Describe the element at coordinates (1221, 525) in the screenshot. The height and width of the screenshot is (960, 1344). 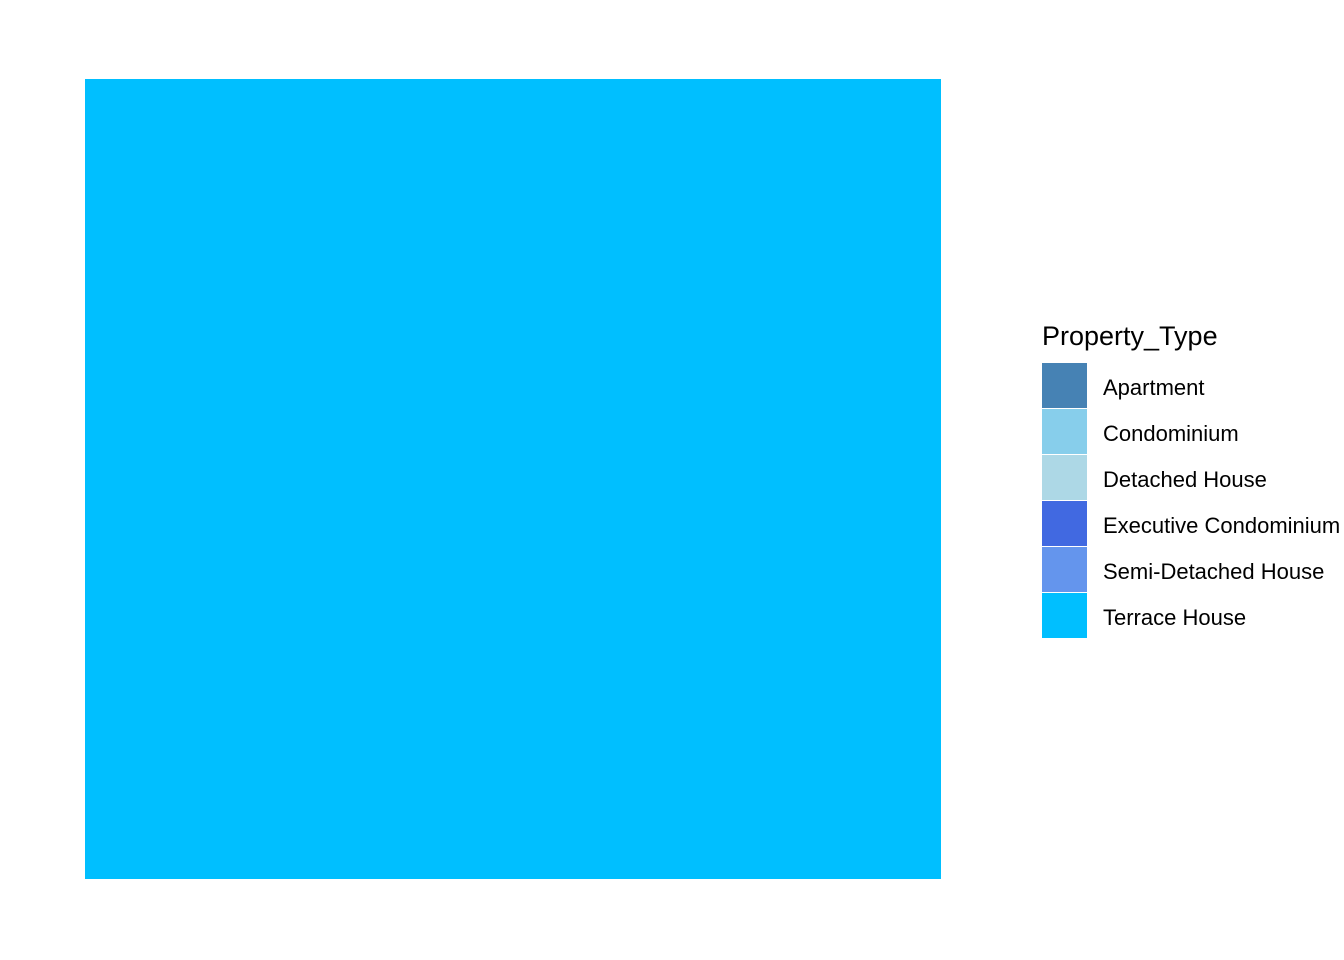
I see `legend-label-executive-condominium: Executive Condominium` at that location.